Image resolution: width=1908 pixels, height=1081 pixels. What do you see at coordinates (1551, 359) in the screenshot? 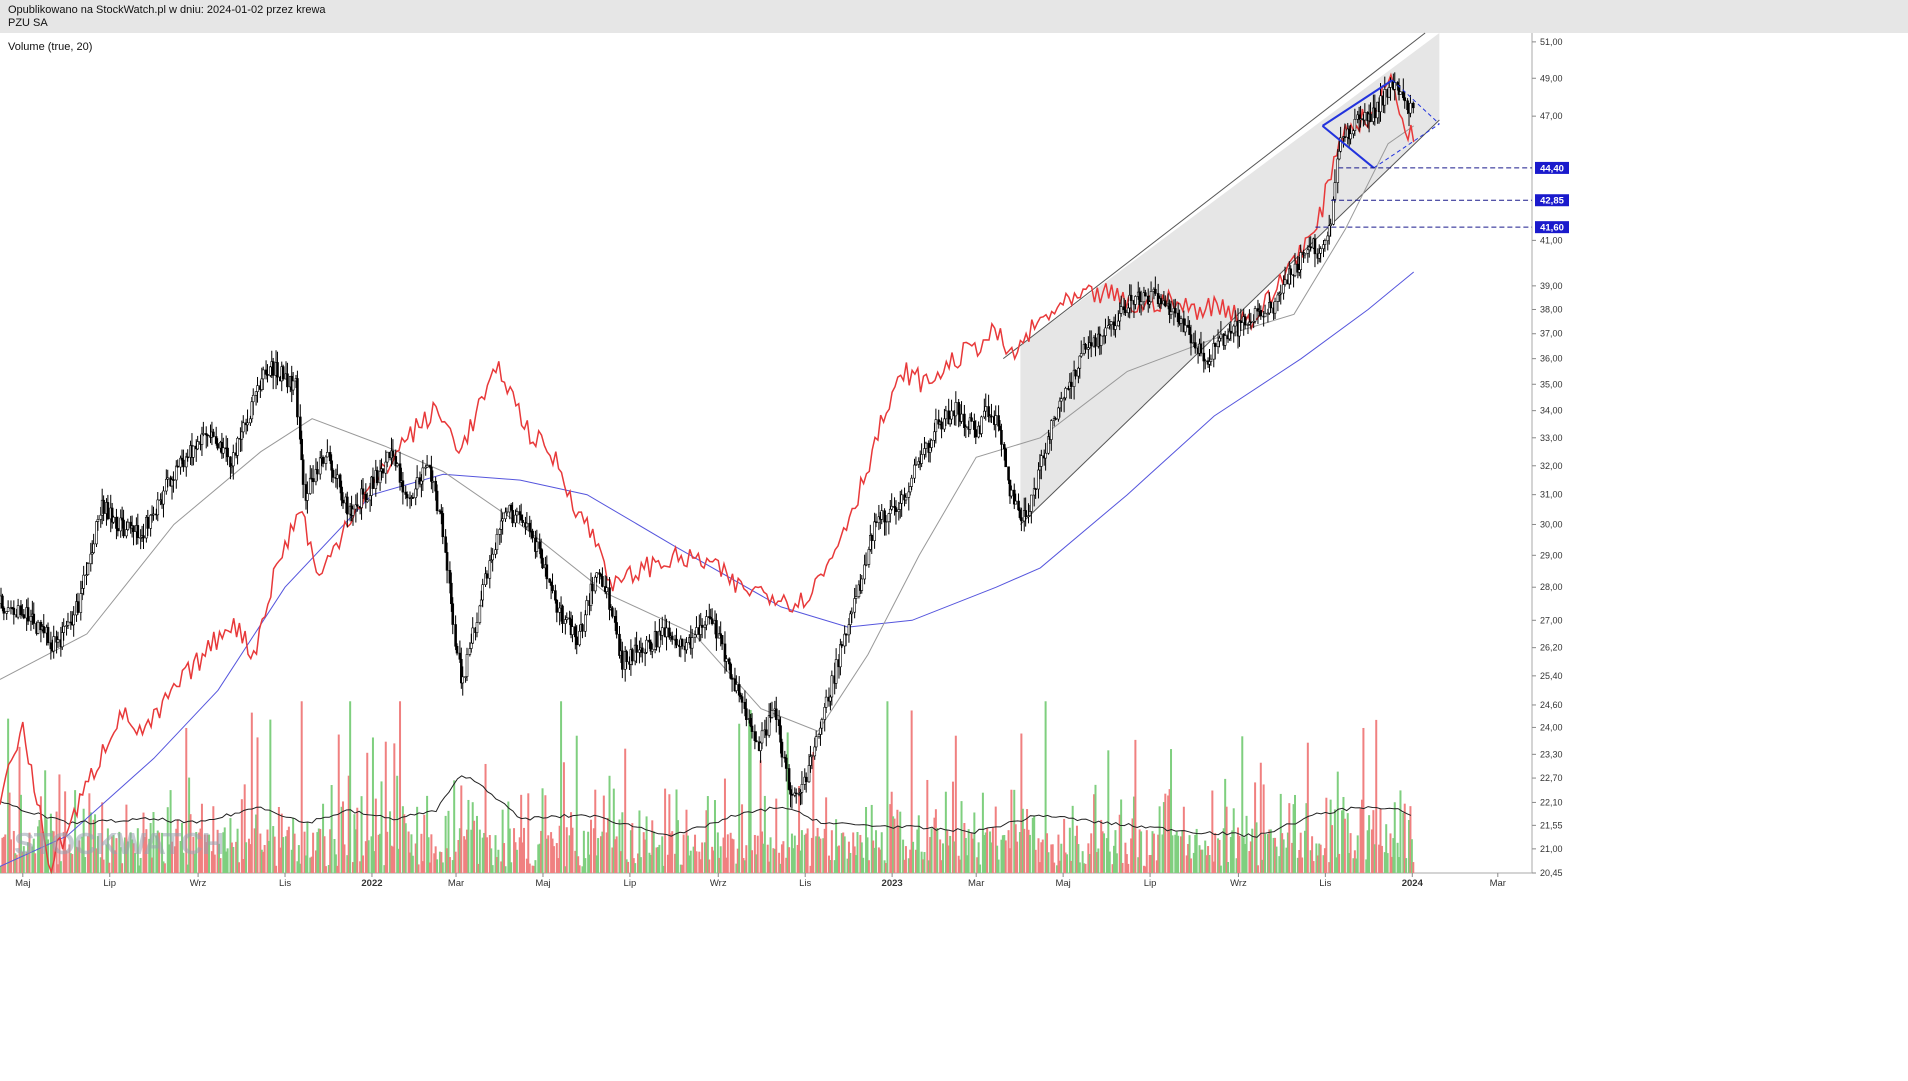
I see `price-tick-label: 36,00` at bounding box center [1551, 359].